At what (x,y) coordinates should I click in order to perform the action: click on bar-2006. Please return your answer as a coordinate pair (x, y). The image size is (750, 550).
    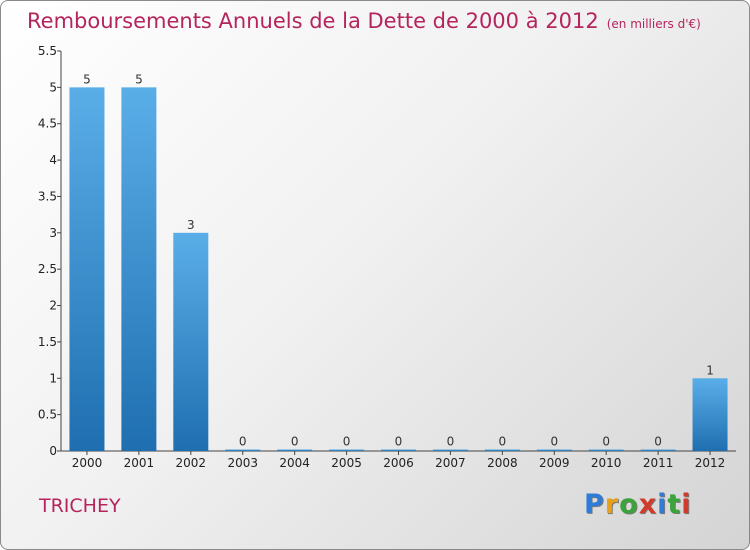
    Looking at the image, I should click on (398, 450).